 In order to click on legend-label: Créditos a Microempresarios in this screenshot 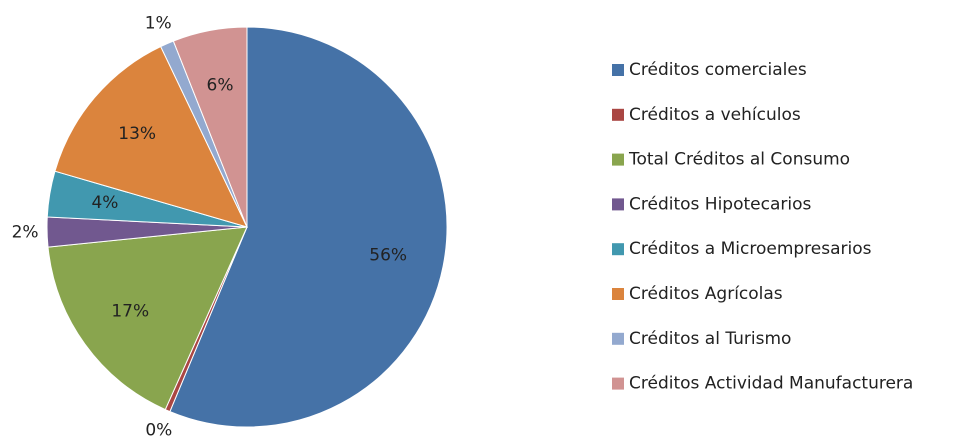, I will do `click(750, 249)`.